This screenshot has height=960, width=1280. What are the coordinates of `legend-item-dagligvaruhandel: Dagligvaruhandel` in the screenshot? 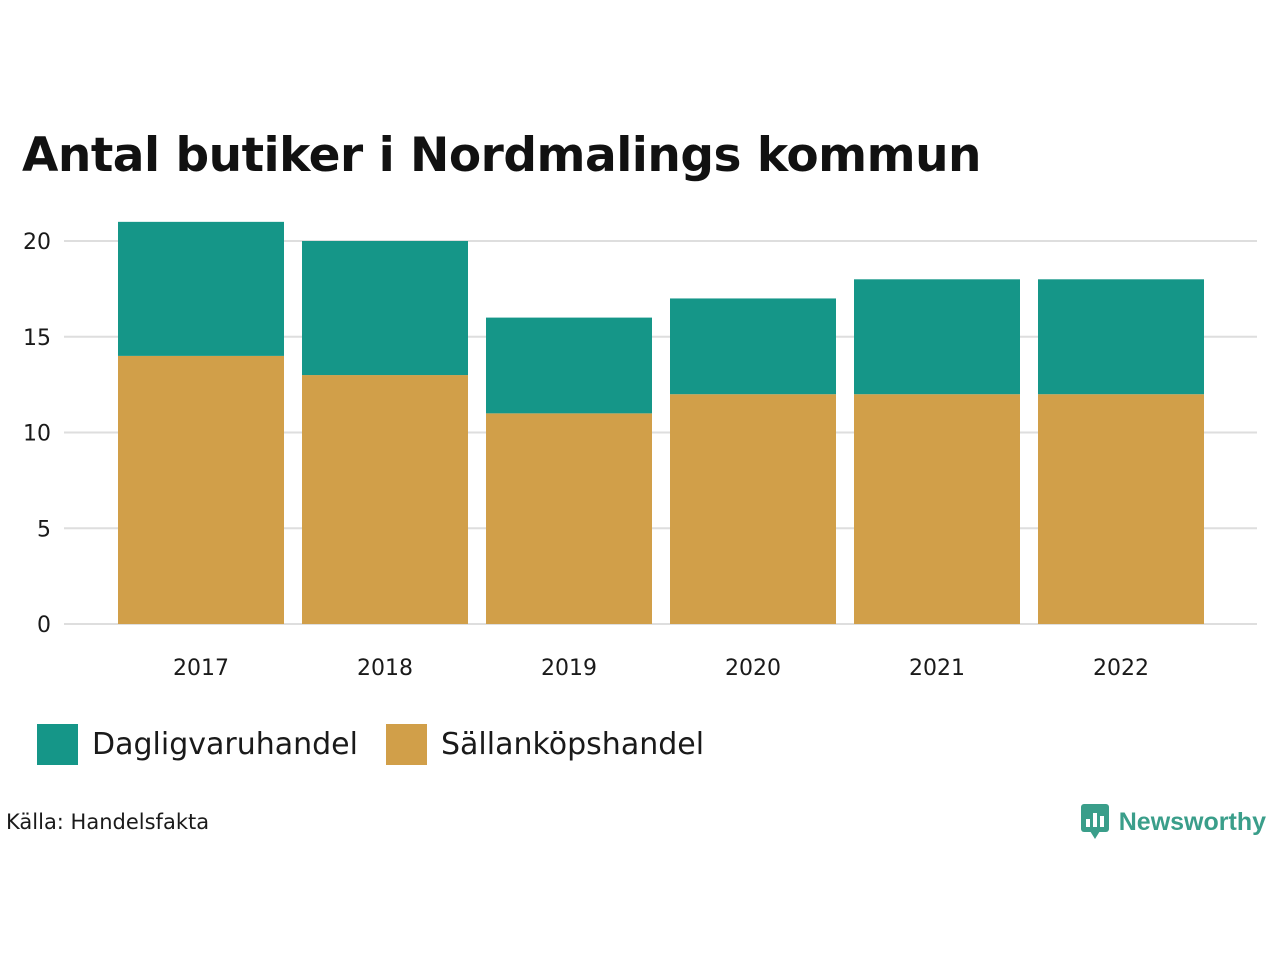 It's located at (197, 744).